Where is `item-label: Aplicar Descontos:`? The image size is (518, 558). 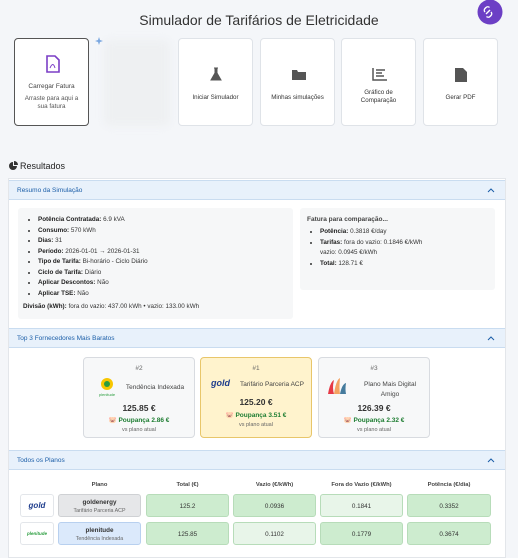
item-label: Aplicar Descontos: is located at coordinates (67, 282).